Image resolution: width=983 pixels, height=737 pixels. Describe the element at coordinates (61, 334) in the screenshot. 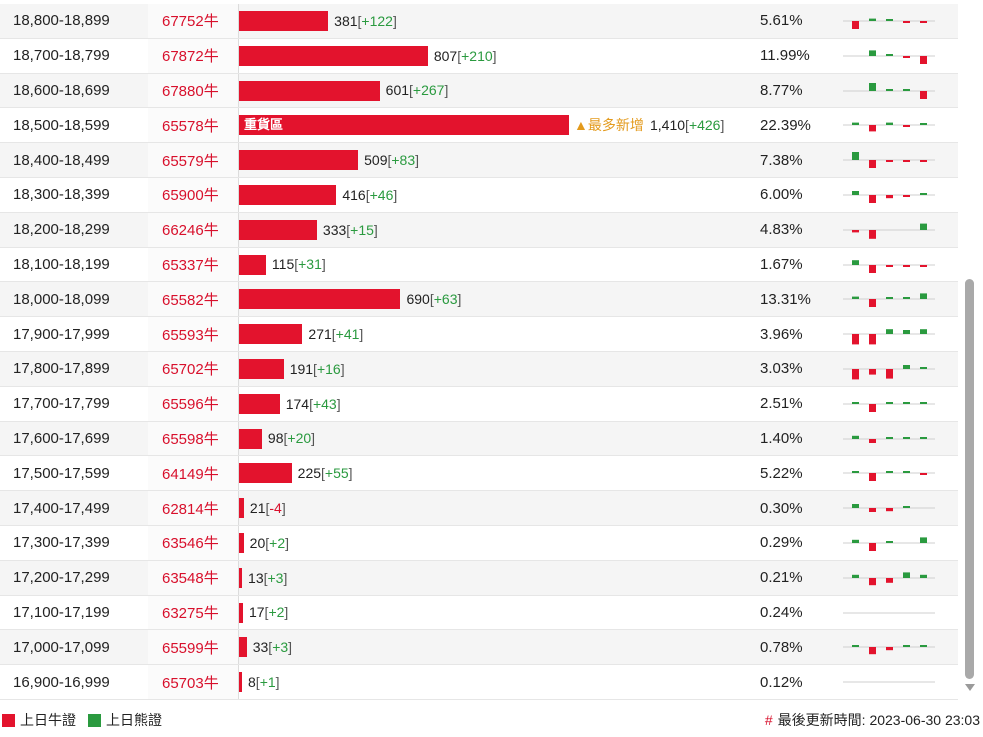

I see `price-range: 17,900-17,999` at that location.